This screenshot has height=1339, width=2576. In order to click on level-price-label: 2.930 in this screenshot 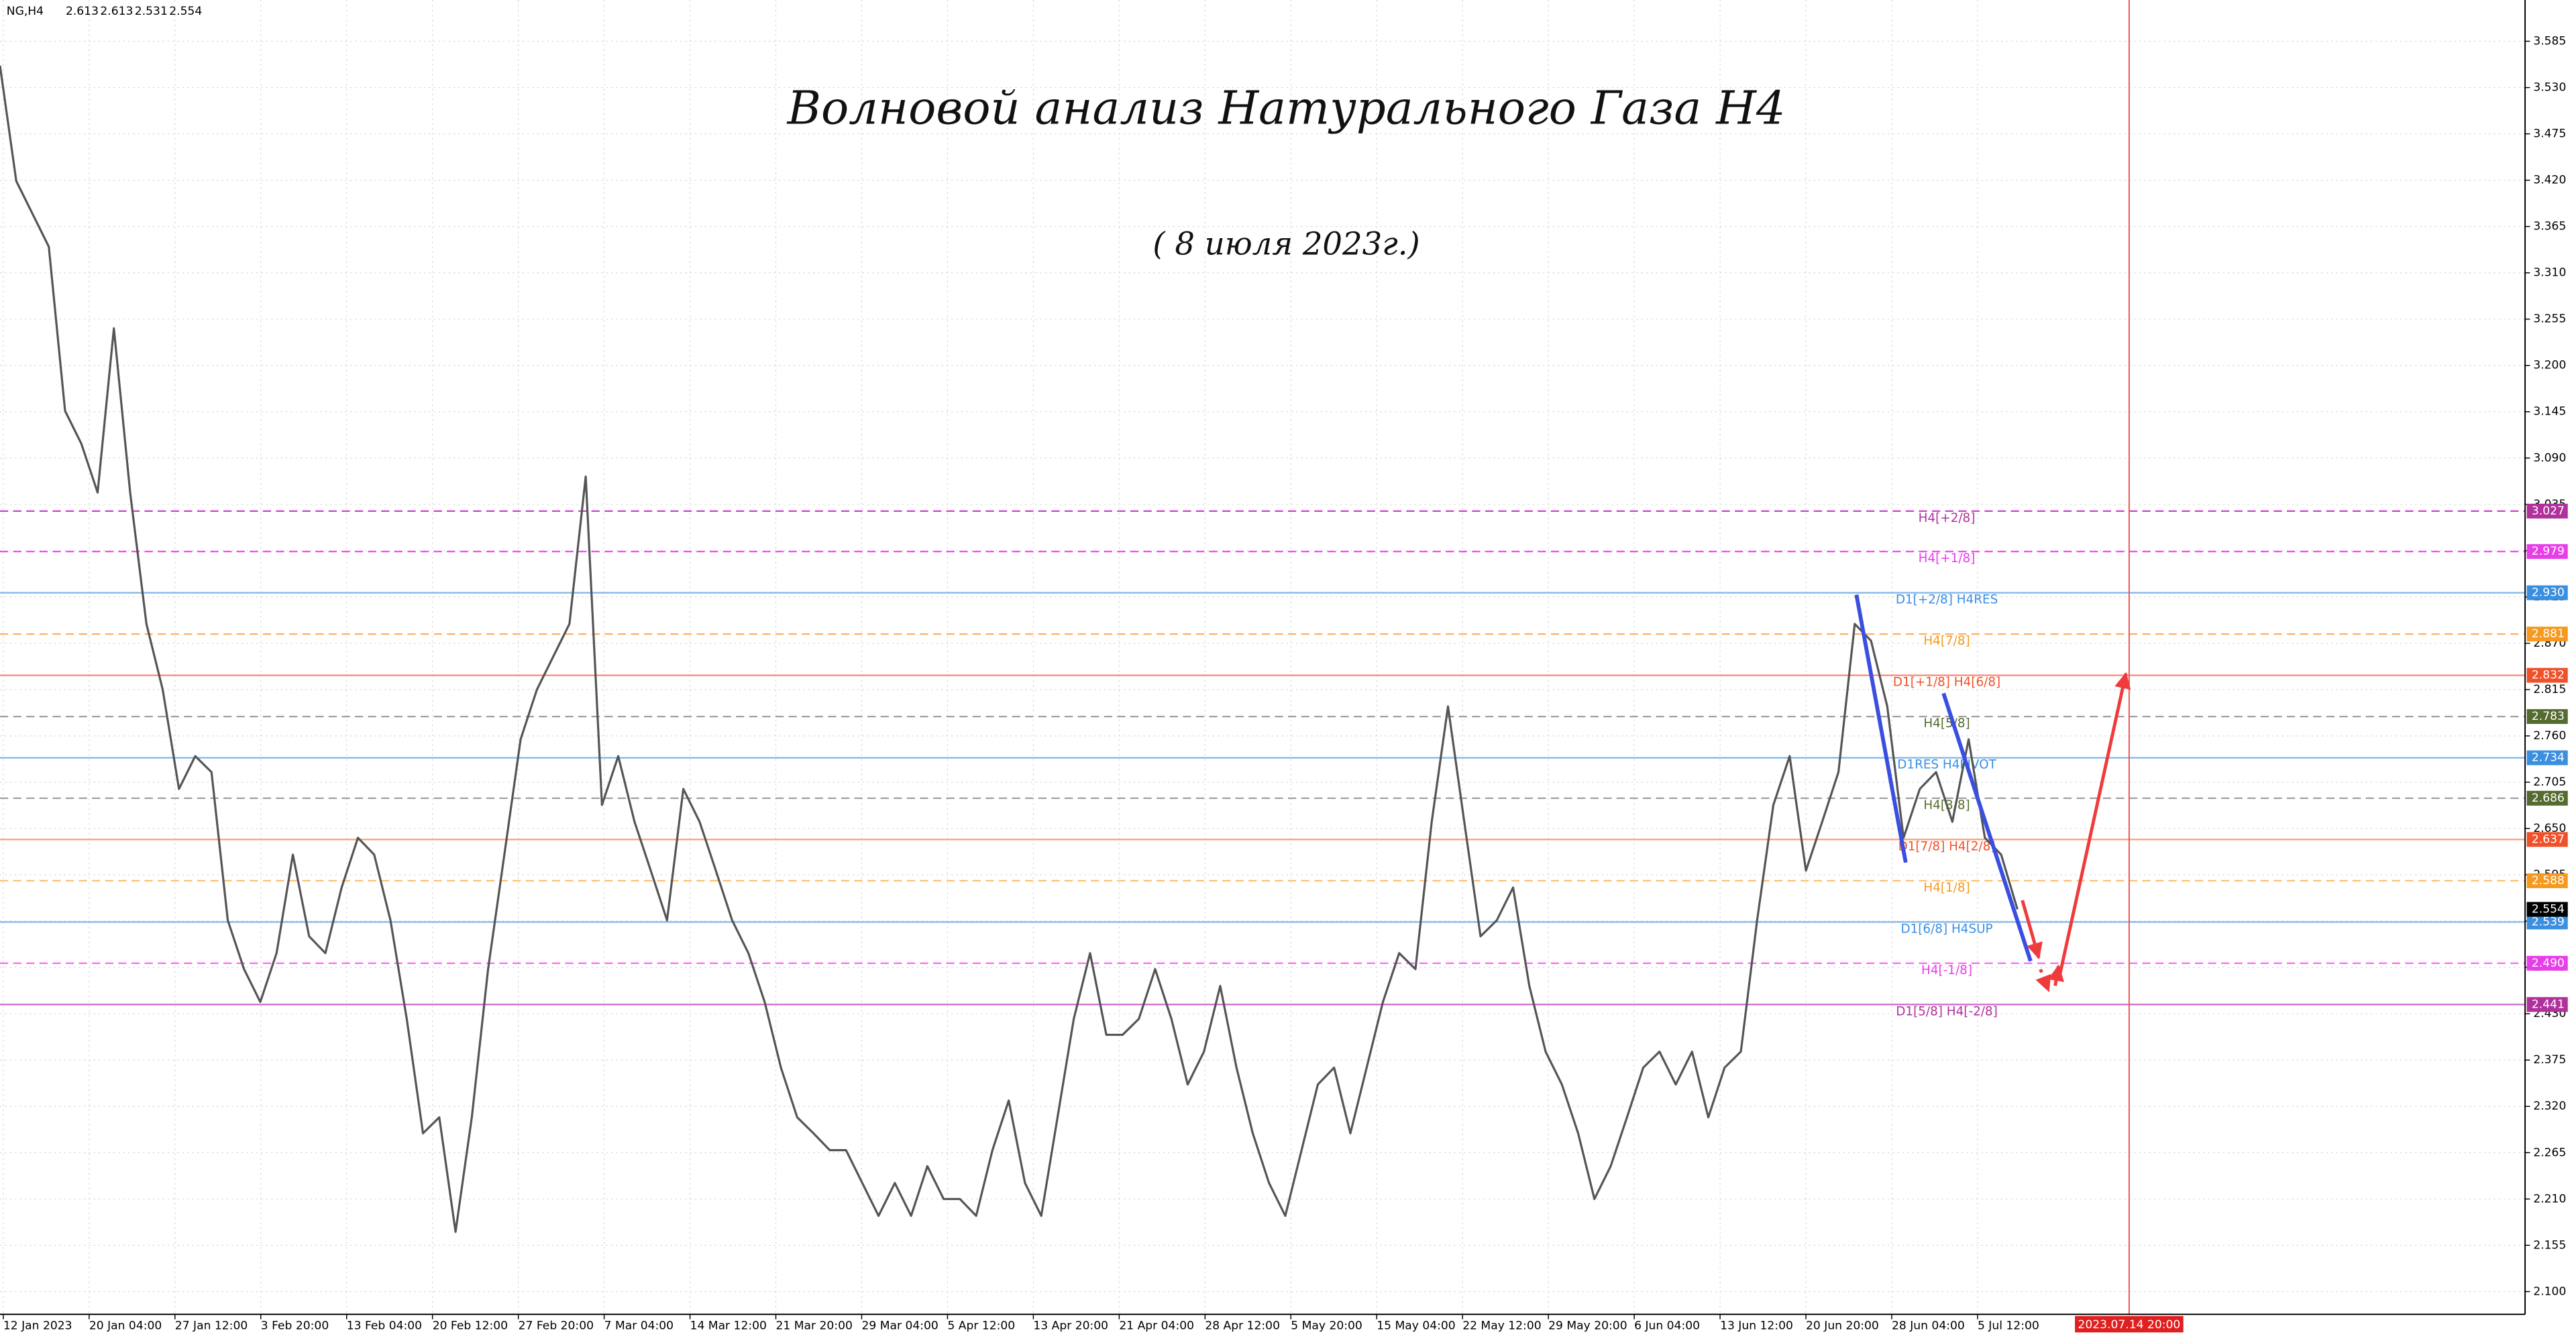, I will do `click(2548, 593)`.